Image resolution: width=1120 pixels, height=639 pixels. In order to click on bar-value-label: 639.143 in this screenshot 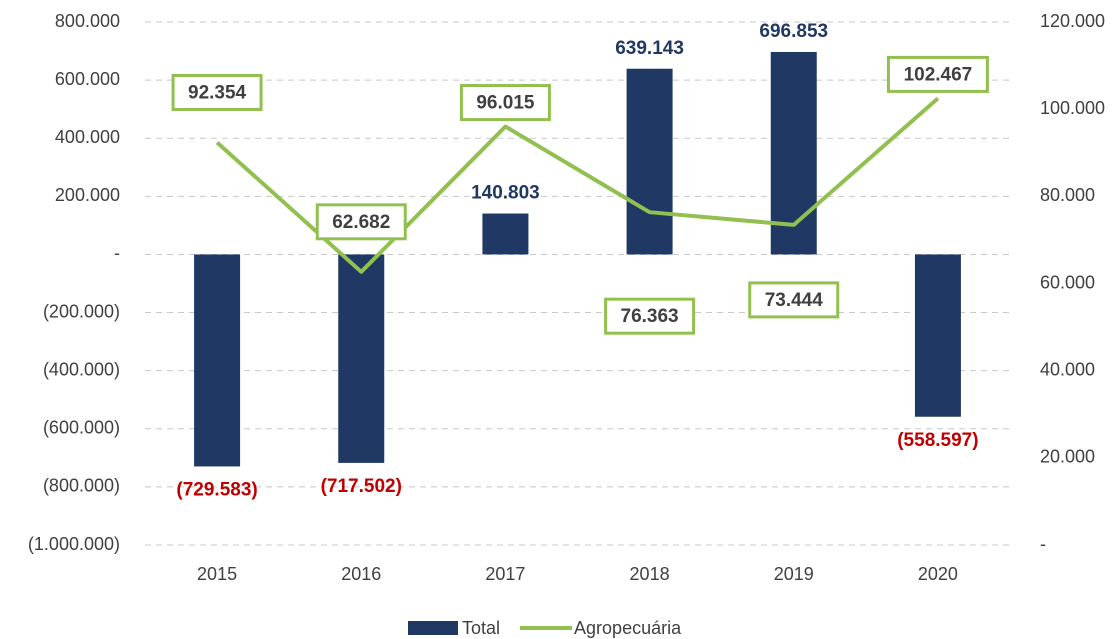, I will do `click(649, 48)`.